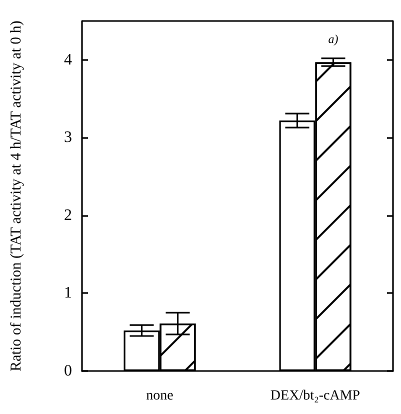 This screenshot has height=414, width=401. I want to click on y-tick-label: 4, so click(68, 59).